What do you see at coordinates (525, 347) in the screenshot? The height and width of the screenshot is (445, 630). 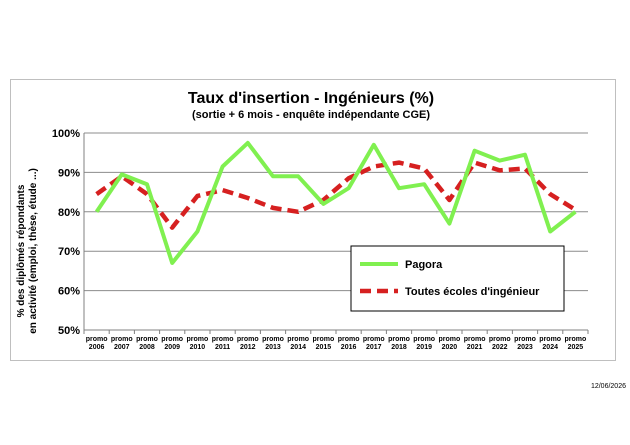 I see `x-tick-label-line2: 2023` at bounding box center [525, 347].